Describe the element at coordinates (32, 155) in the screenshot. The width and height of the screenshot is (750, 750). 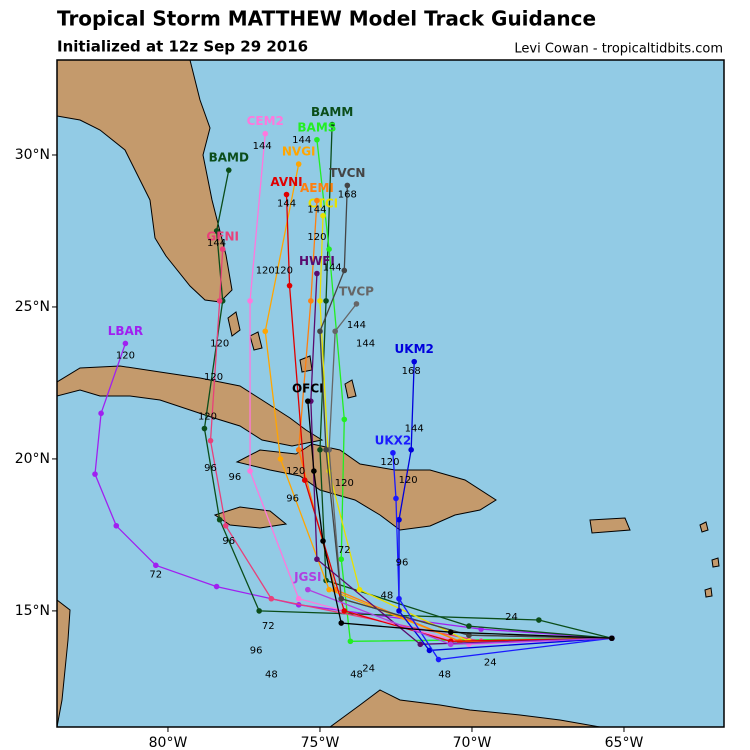
I see `y-tick-label: 30°N` at that location.